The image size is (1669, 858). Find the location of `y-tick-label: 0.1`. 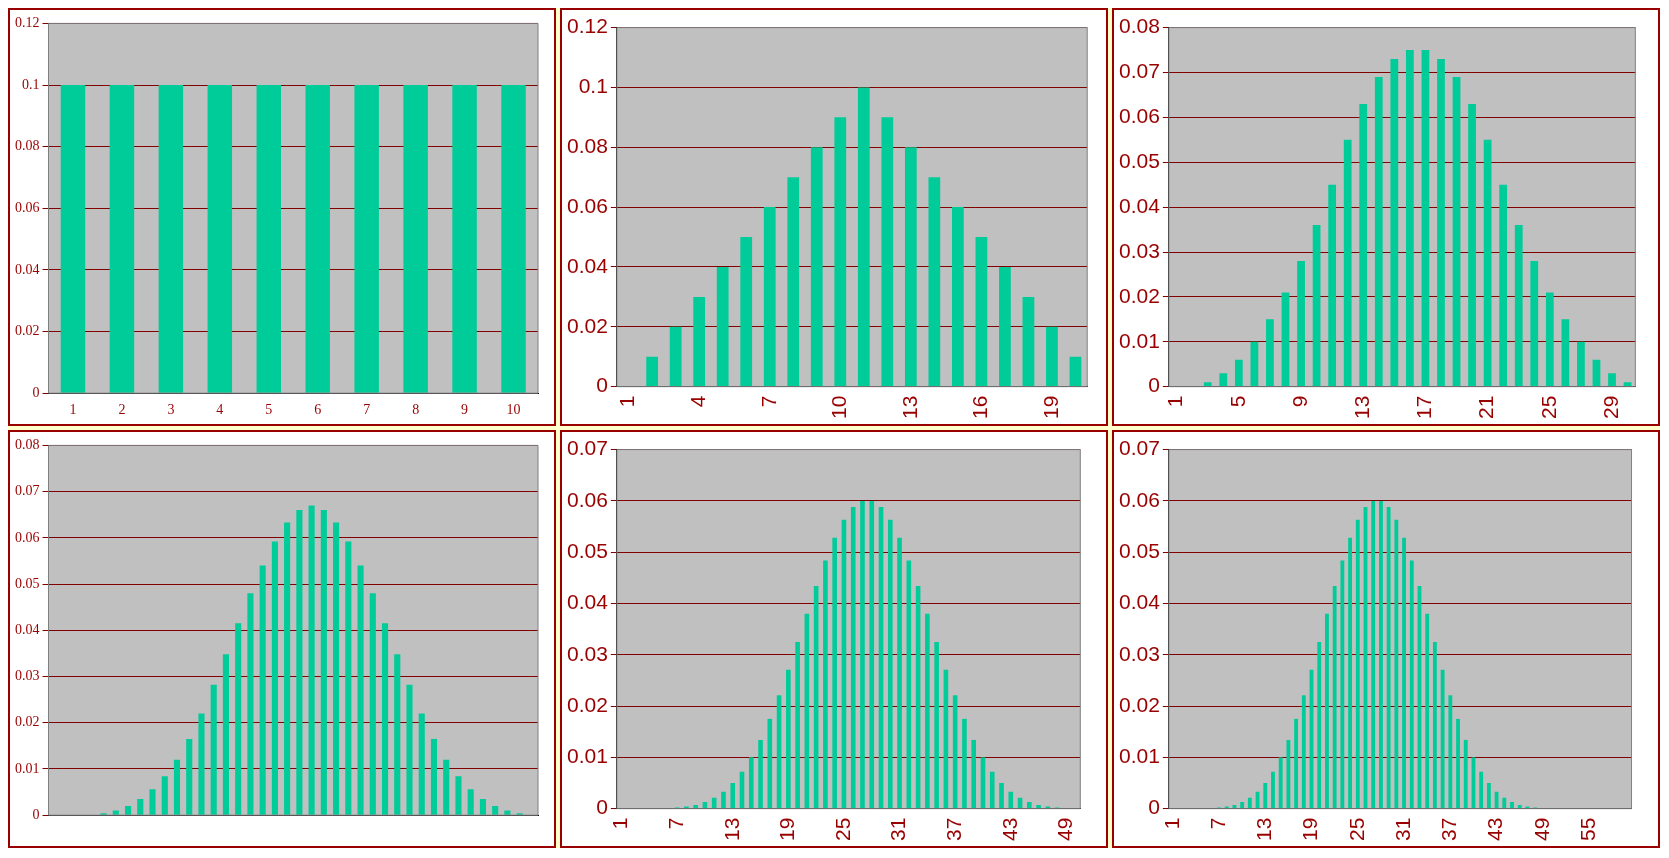

y-tick-label: 0.1 is located at coordinates (31, 84).